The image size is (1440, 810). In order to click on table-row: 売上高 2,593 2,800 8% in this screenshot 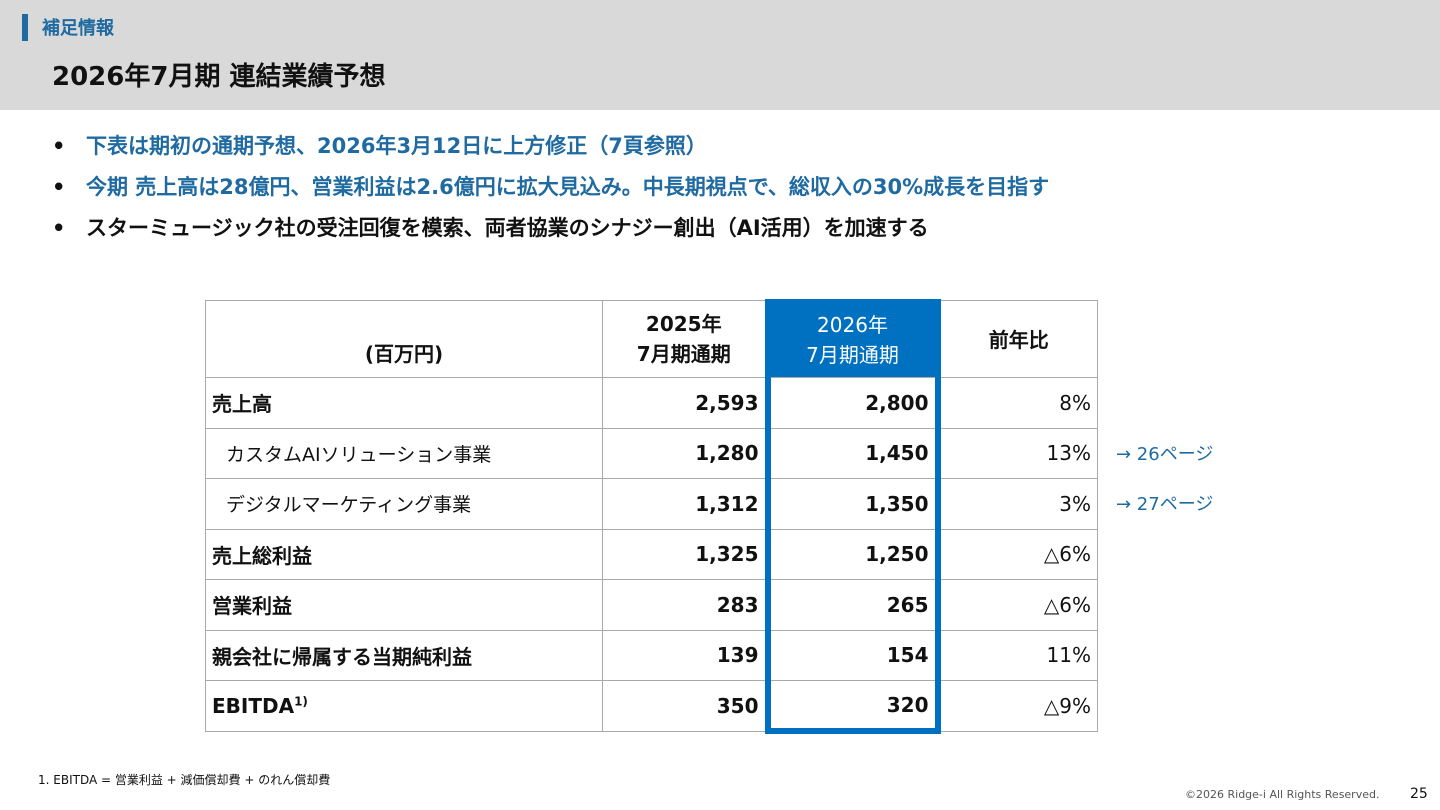, I will do `click(651, 403)`.